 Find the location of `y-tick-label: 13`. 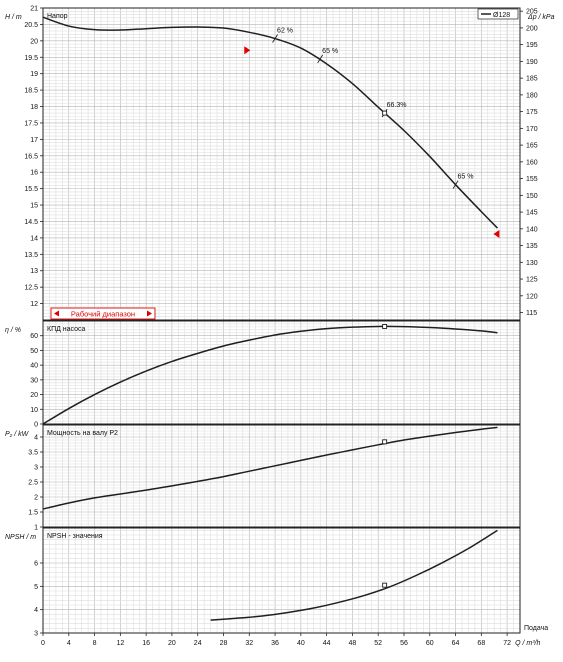

y-tick-label: 13 is located at coordinates (34, 271).